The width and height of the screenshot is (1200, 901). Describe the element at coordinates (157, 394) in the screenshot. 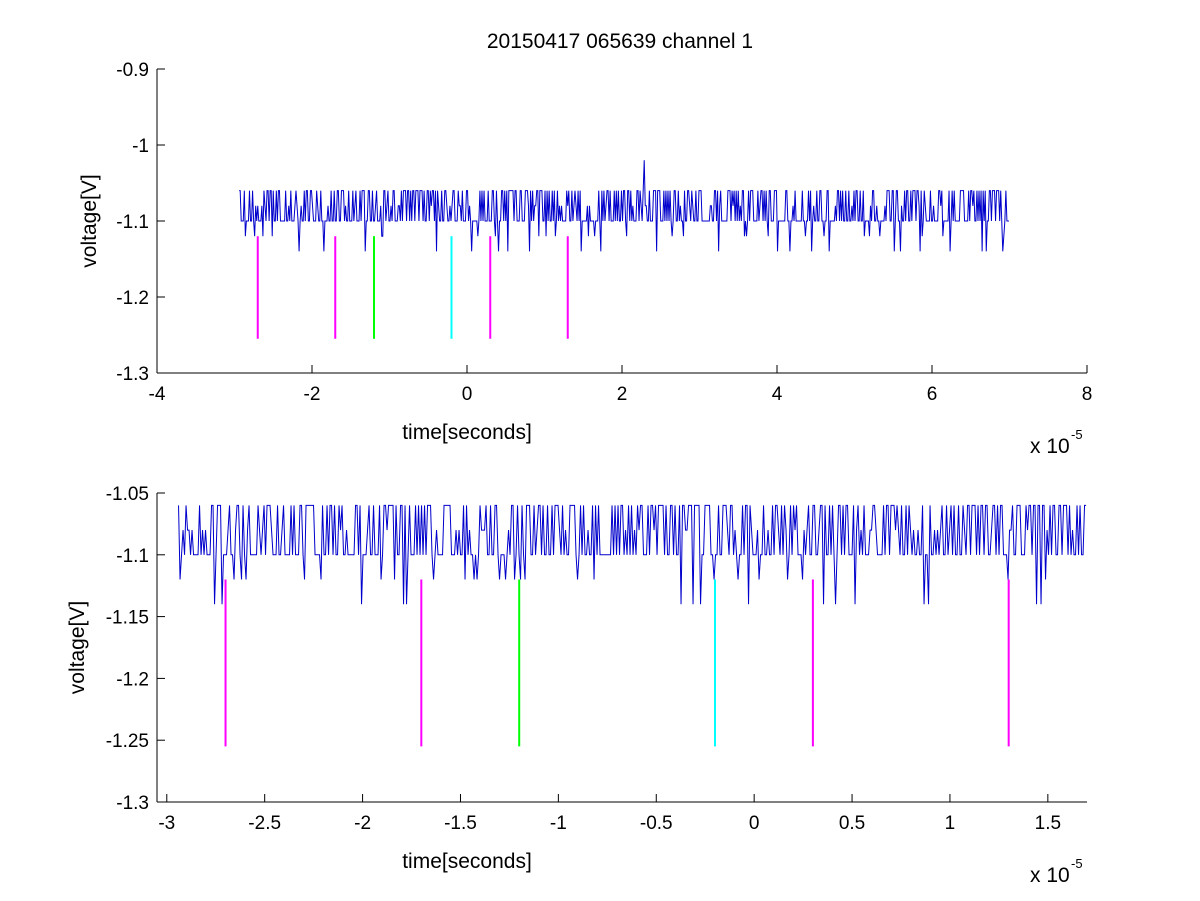

I see `x-tick-label: -4` at that location.